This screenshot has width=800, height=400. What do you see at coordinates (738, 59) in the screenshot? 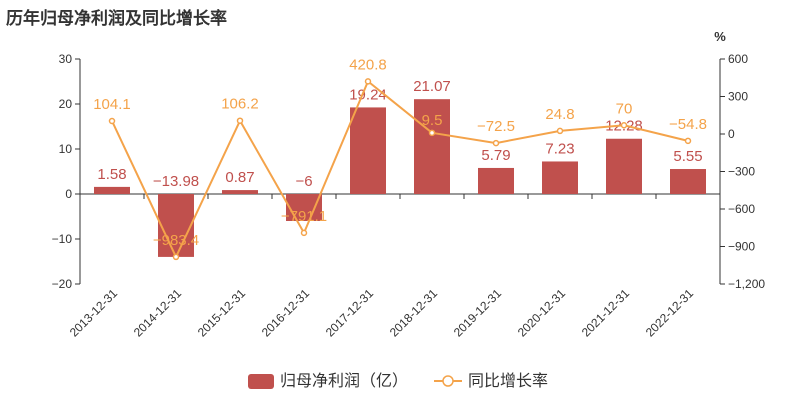
I see `right-tick-label: 600` at bounding box center [738, 59].